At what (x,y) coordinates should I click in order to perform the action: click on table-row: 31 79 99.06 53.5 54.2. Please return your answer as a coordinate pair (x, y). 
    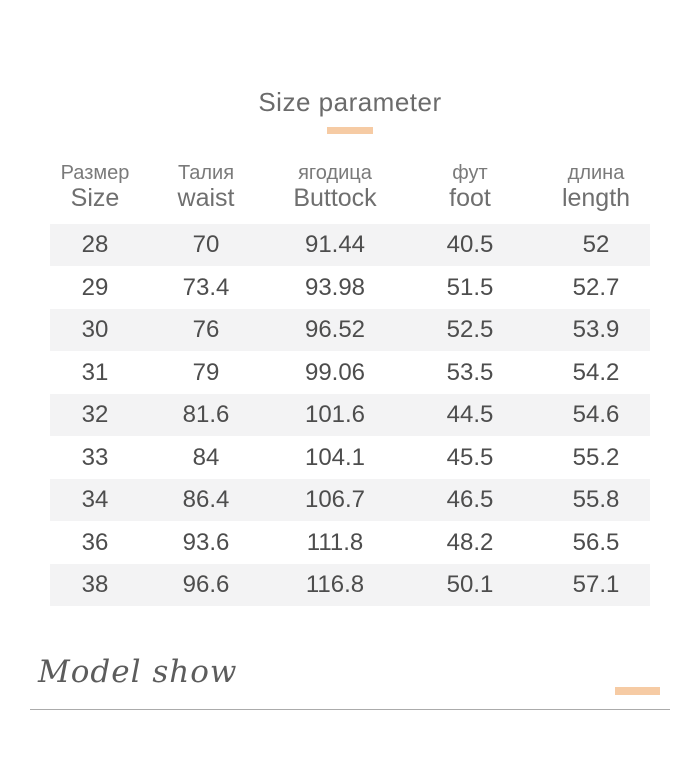
    Looking at the image, I should click on (350, 372).